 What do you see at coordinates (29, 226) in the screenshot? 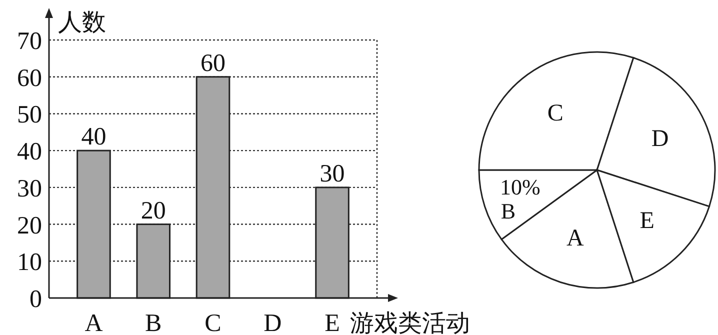
I see `y-tick-label: 20` at bounding box center [29, 226].